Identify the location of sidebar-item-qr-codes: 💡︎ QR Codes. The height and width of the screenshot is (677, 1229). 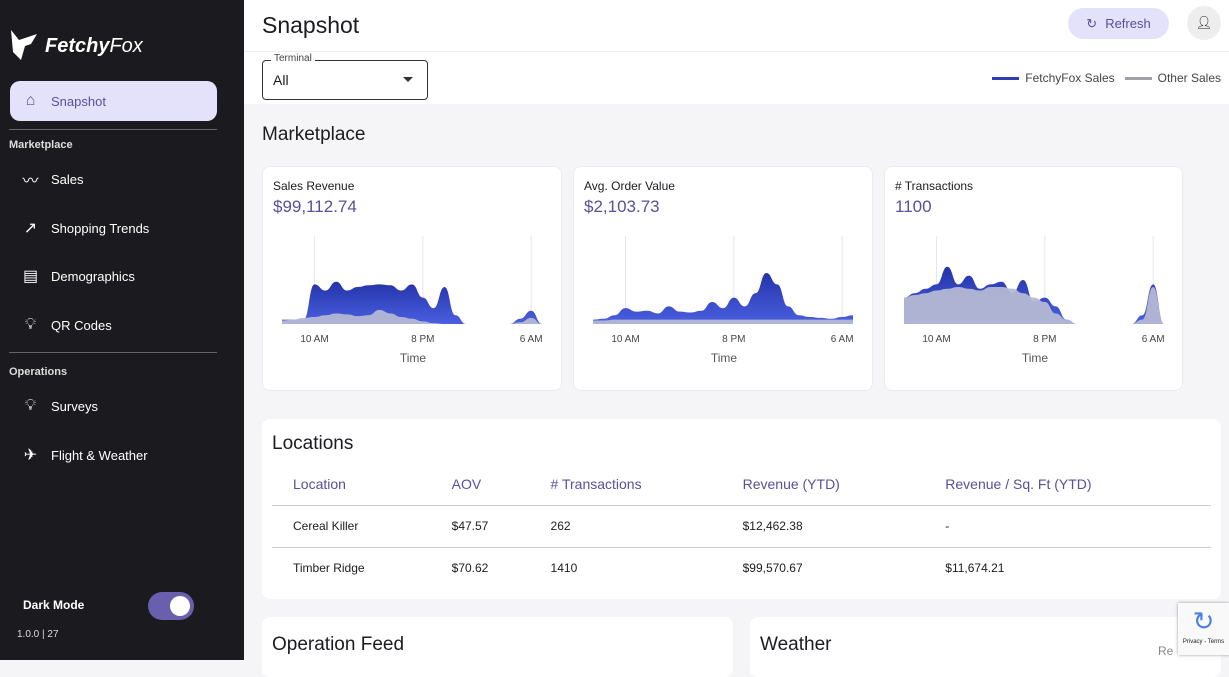
(113, 325).